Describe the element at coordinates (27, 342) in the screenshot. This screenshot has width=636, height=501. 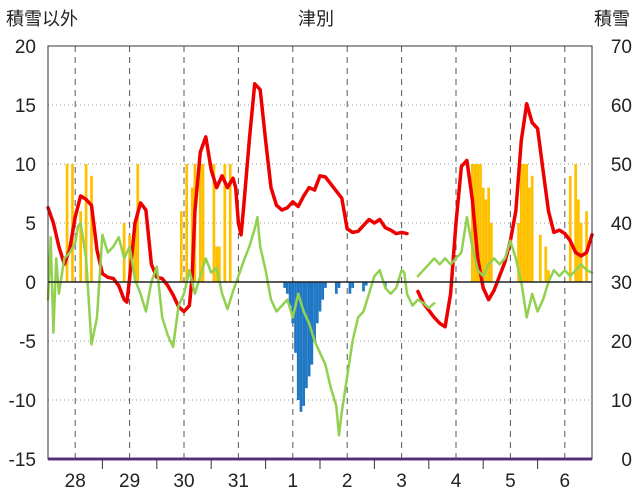
I see `left-tick-label: -5` at that location.